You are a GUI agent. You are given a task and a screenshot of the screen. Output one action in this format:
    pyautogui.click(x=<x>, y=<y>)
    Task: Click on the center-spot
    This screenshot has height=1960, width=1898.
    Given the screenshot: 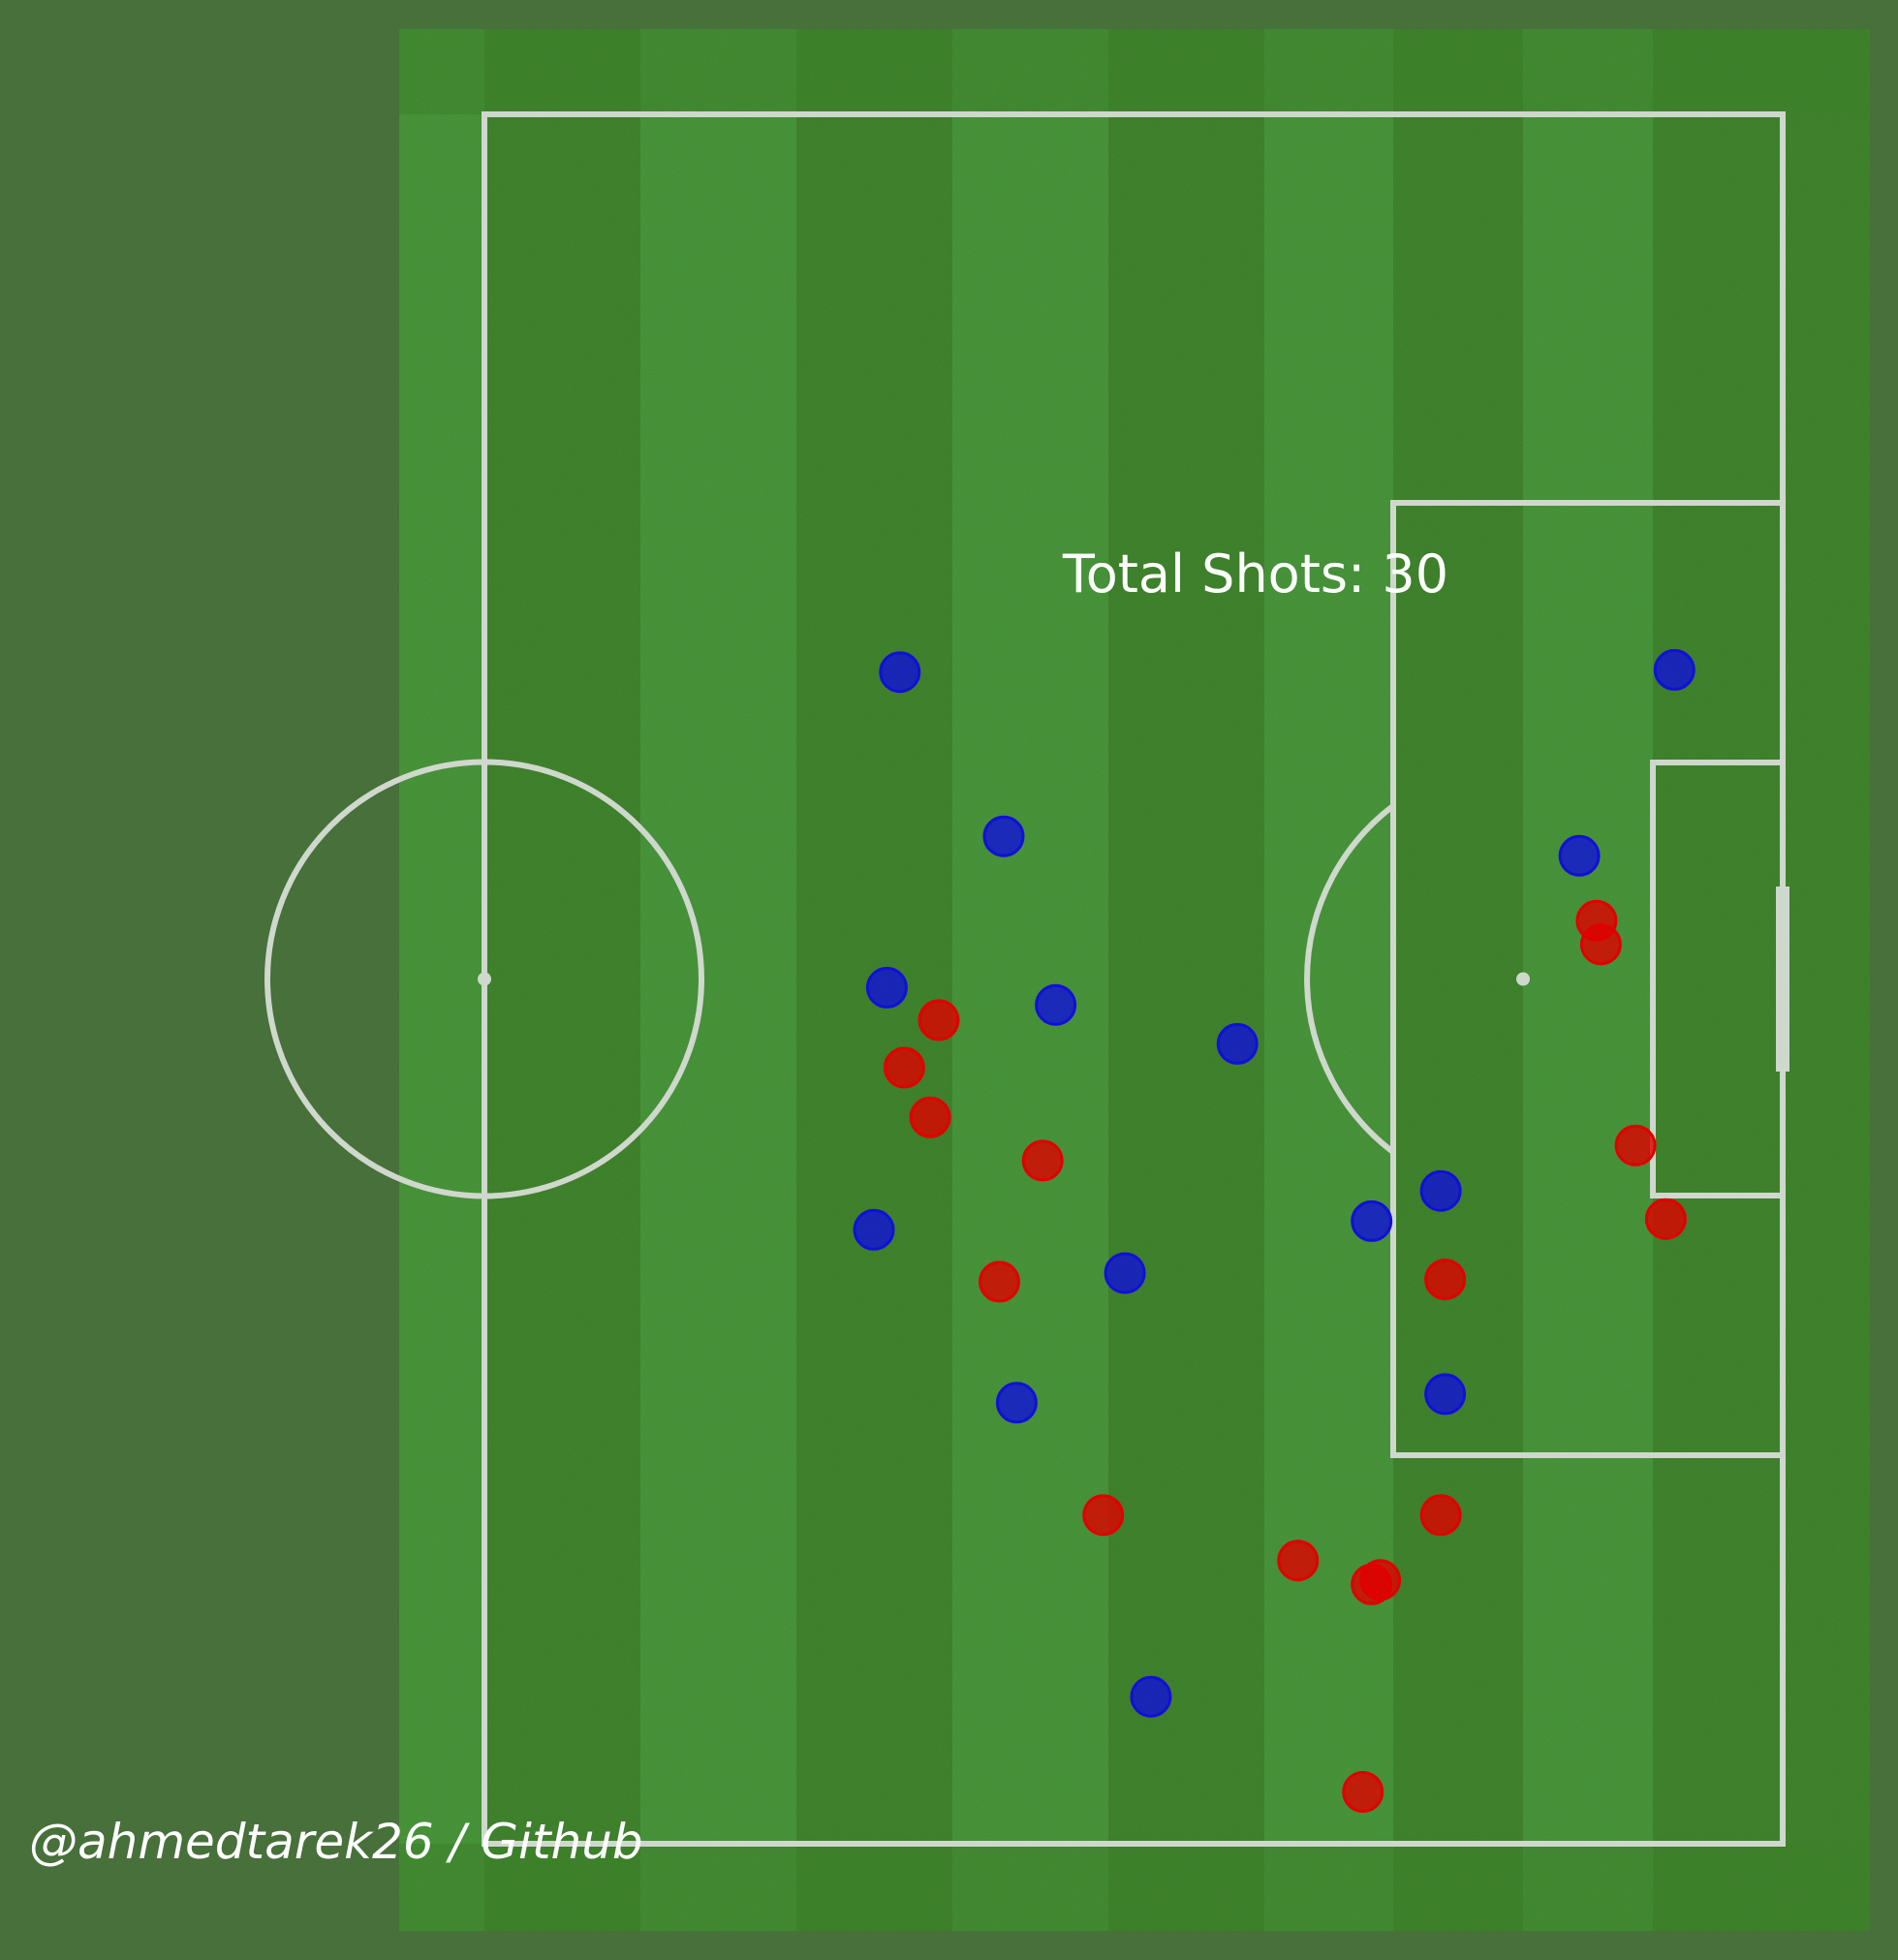 What is the action you would take?
    pyautogui.click(x=484, y=979)
    